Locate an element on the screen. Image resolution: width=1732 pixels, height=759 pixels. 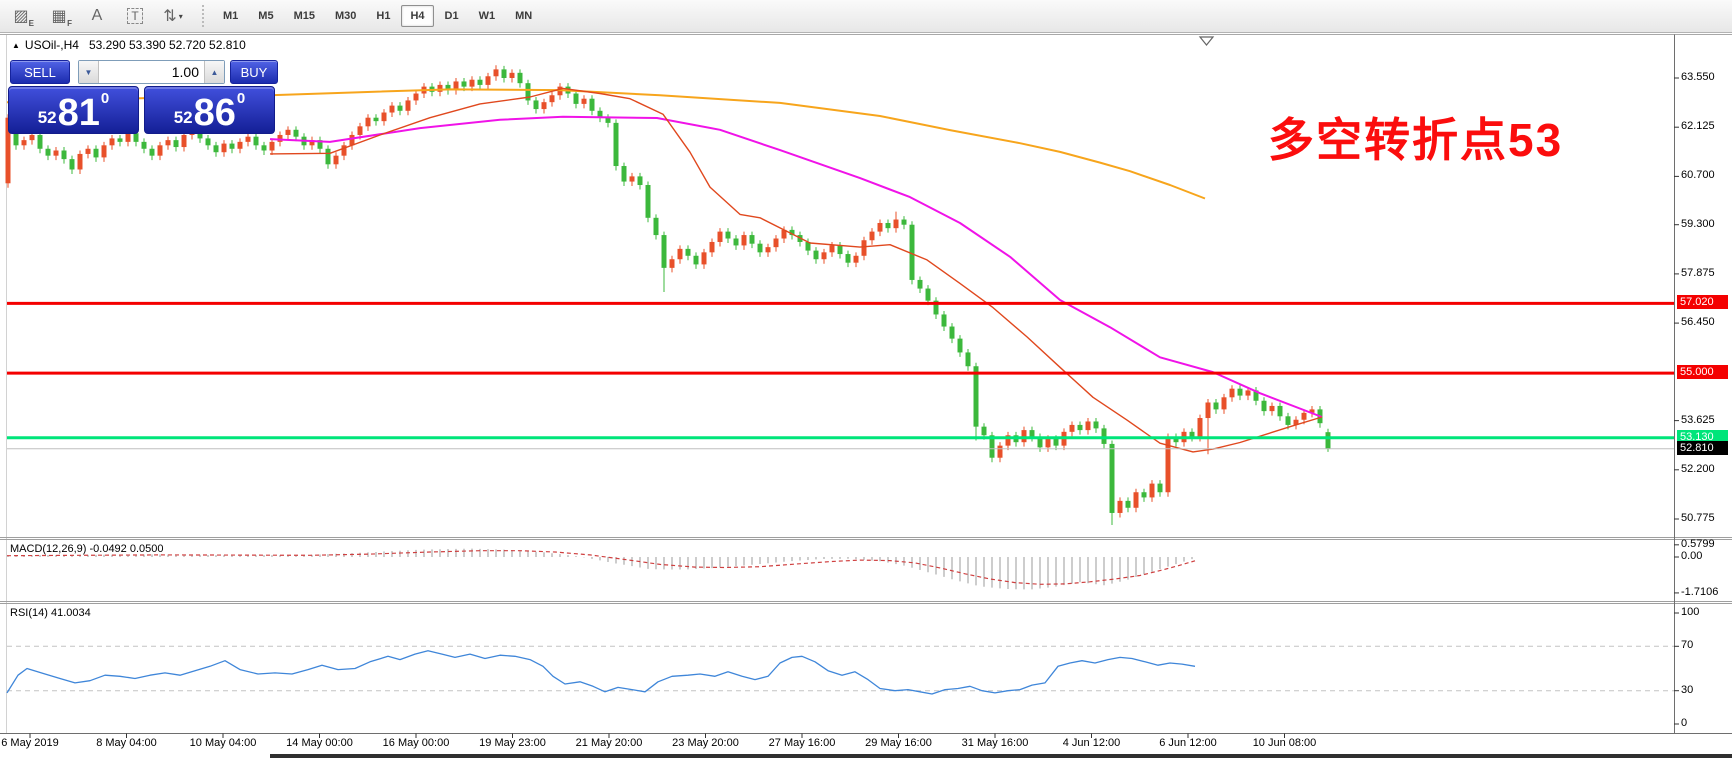
volume-increase-button: ▲ is located at coordinates (214, 72).